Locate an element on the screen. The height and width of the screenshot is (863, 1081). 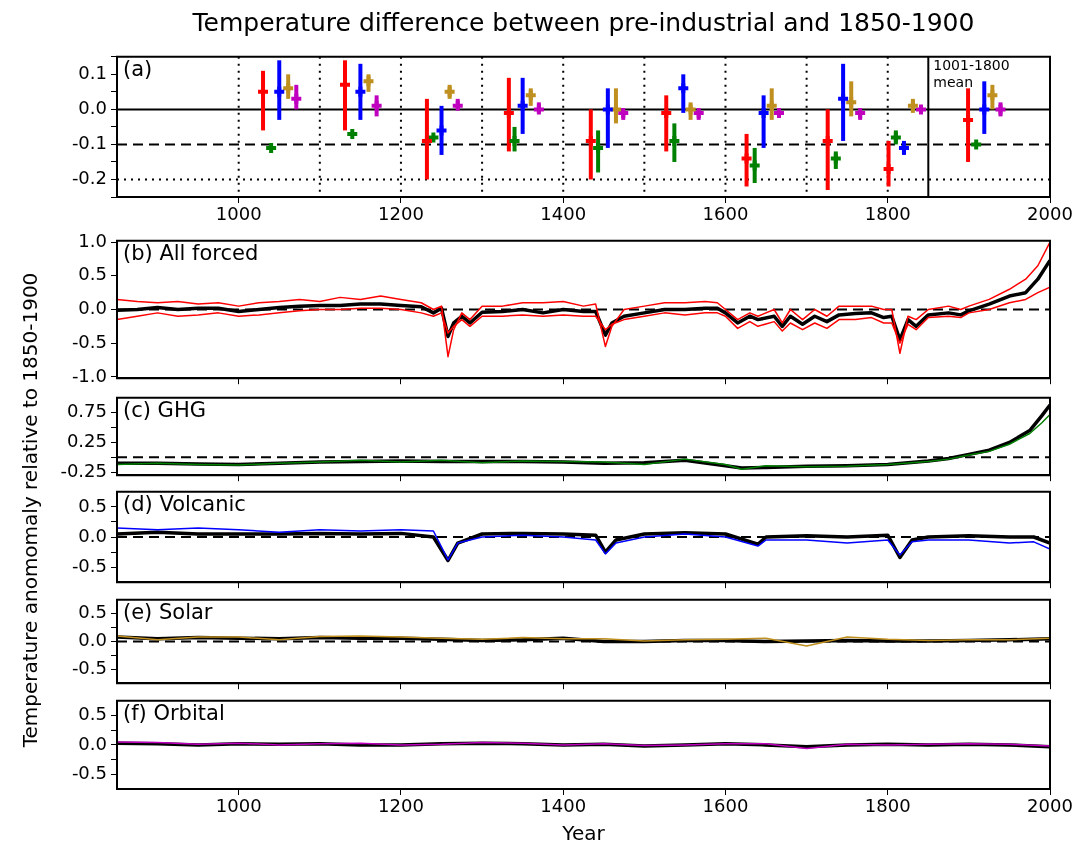
annotation: (d) Volcanic is located at coordinates (184, 503).